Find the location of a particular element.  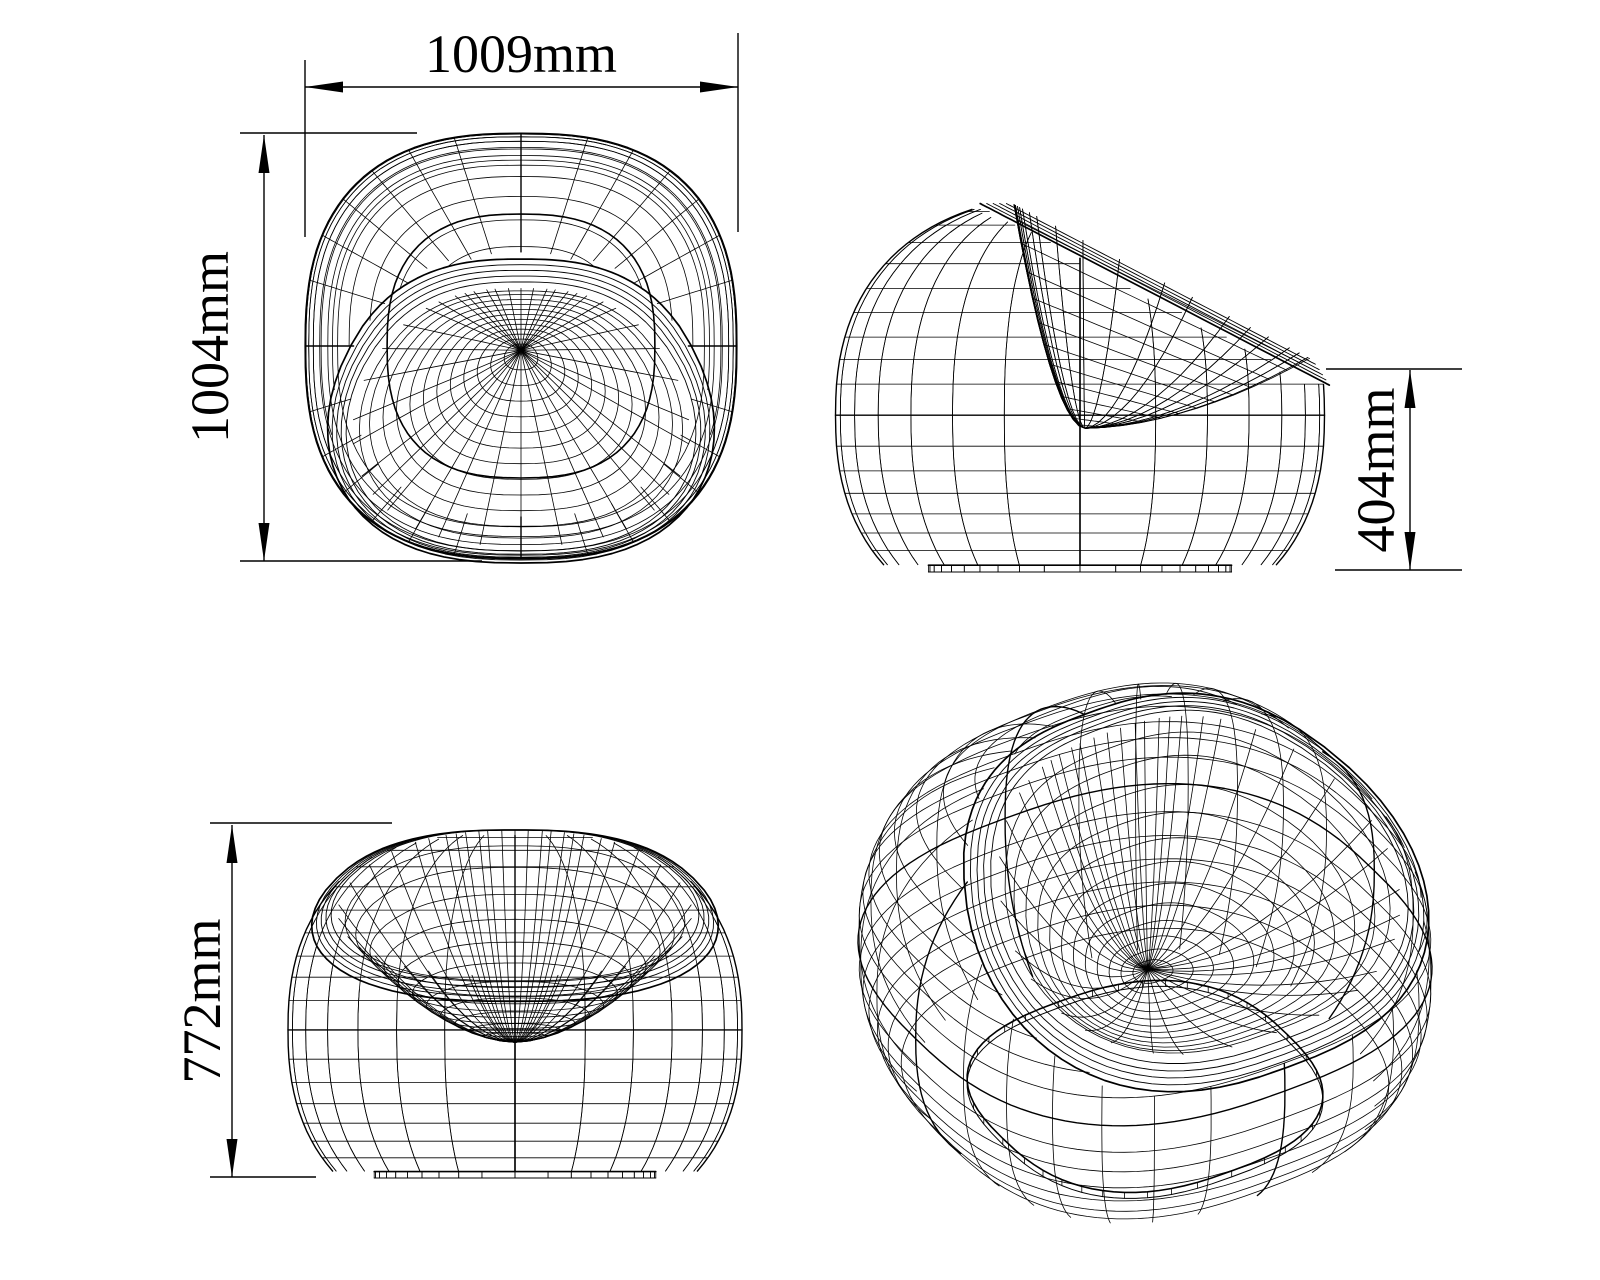

dimension-seat-height-label: 404mm is located at coordinates (1376, 469).